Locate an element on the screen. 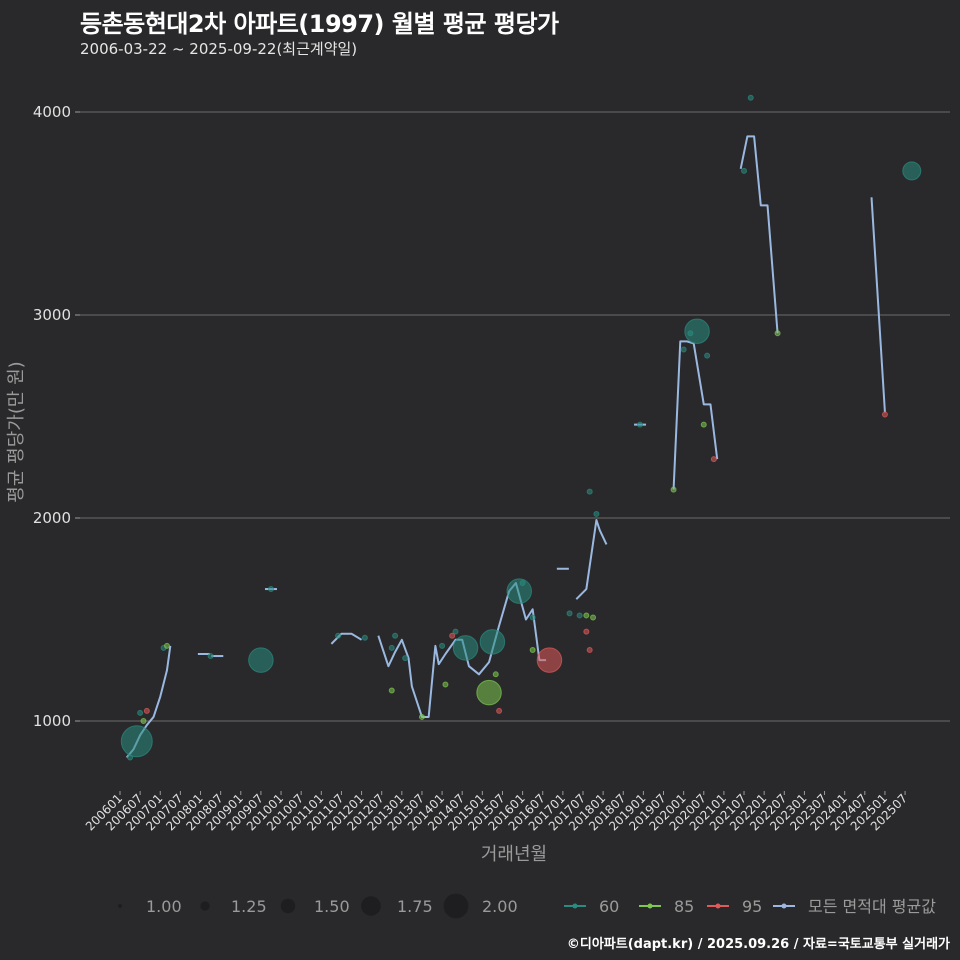 The image size is (960, 960). chart-subtitle: 2006-03-22 ~ 2025-09-22(최근계약일) is located at coordinates (219, 49).